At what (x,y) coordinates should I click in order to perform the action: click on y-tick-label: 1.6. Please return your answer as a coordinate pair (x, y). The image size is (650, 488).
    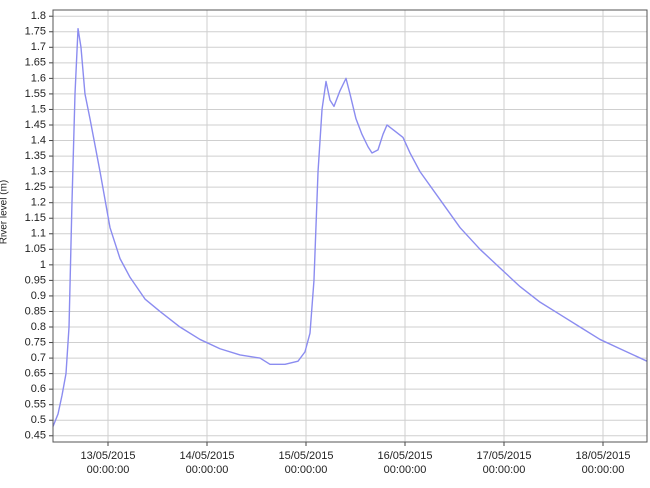
    Looking at the image, I should click on (38, 78).